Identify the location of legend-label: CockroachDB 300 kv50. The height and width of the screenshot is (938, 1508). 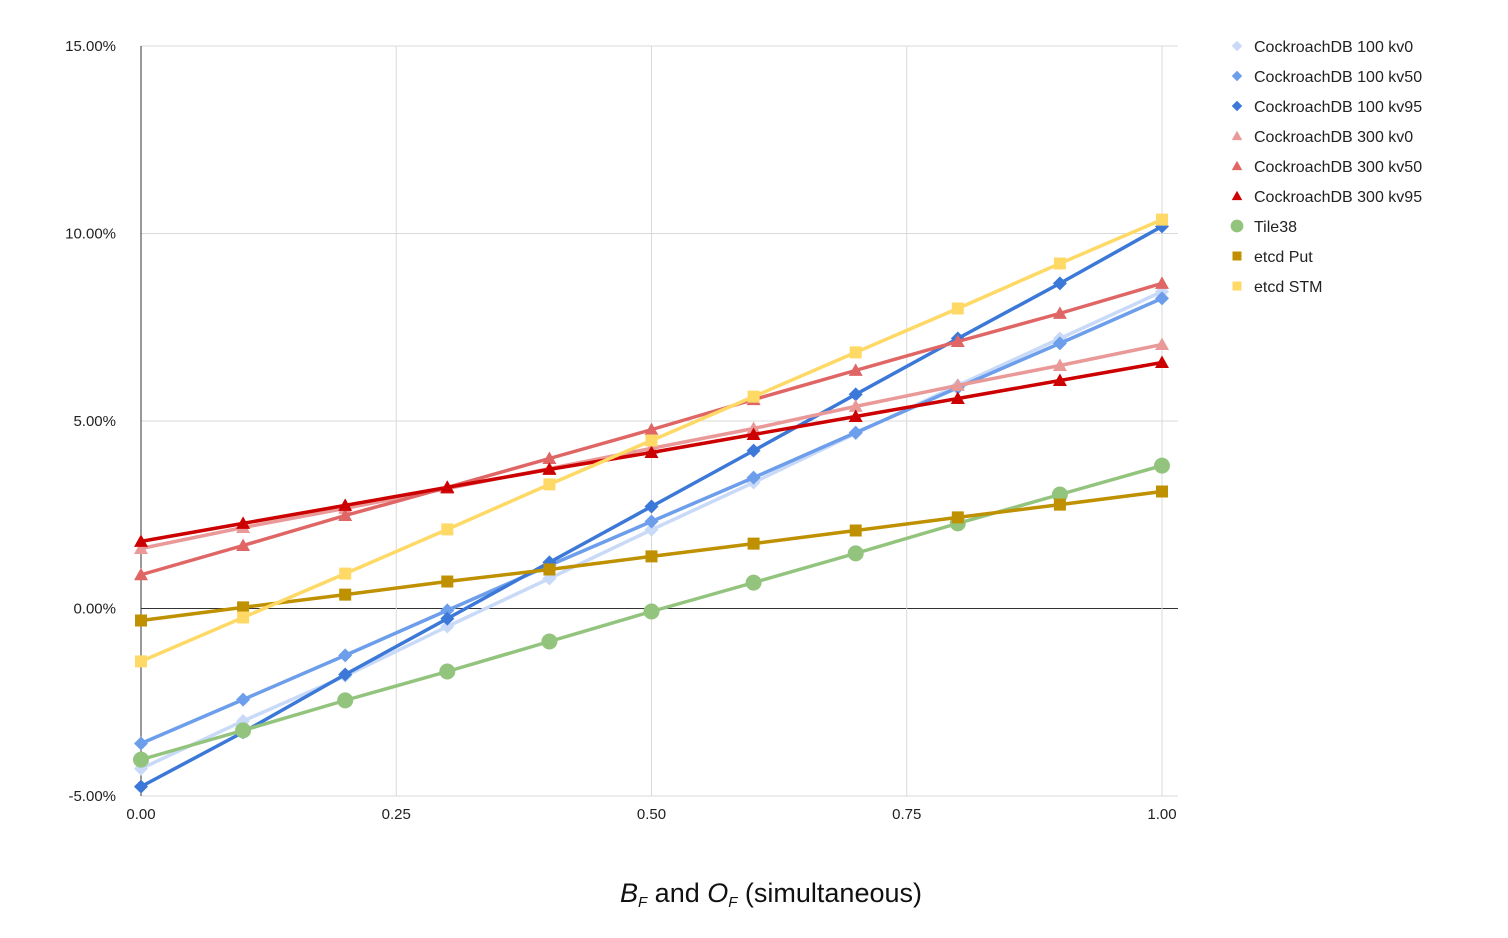
(1338, 167).